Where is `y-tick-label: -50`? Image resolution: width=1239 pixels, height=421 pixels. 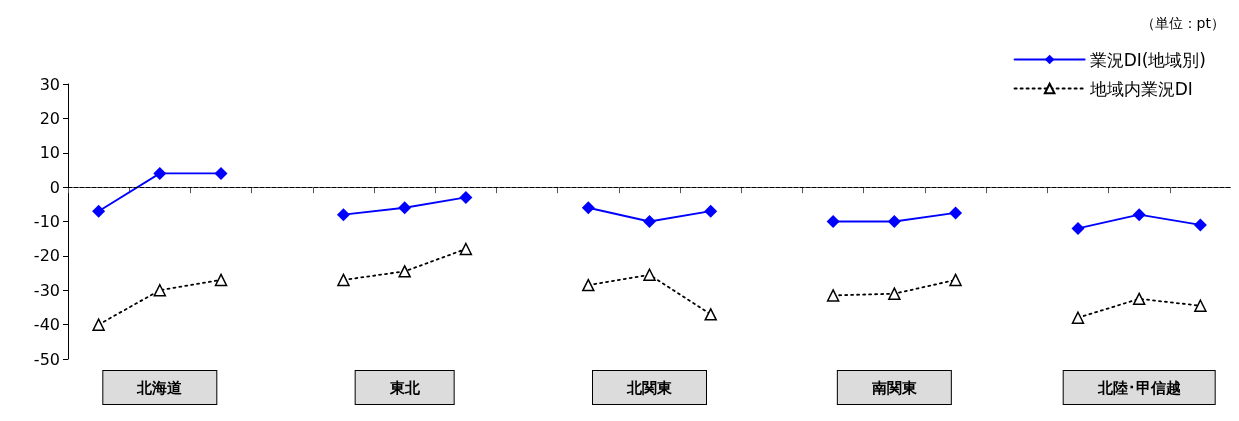 y-tick-label: -50 is located at coordinates (46, 359).